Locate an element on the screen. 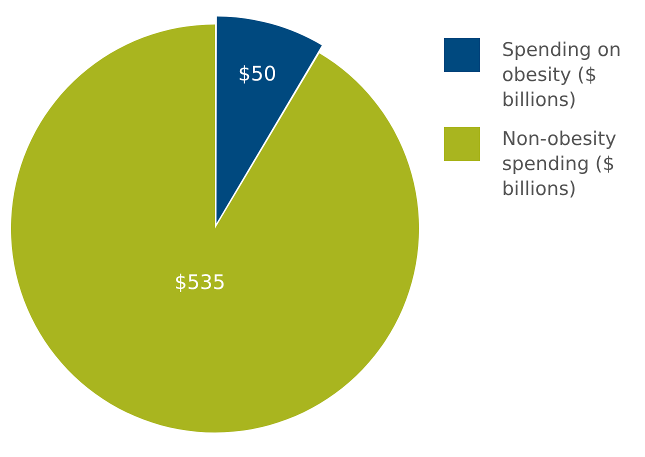 Image resolution: width=645 pixels, height=457 pixels. data-label: $535 is located at coordinates (200, 282).